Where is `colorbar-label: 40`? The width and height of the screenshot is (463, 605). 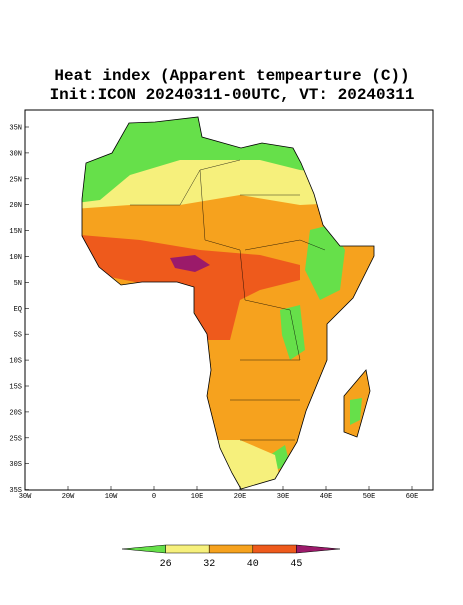
colorbar-label: 40 is located at coordinates (253, 564).